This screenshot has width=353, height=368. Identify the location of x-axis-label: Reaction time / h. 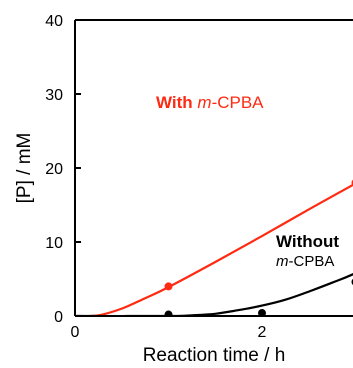
(214, 355).